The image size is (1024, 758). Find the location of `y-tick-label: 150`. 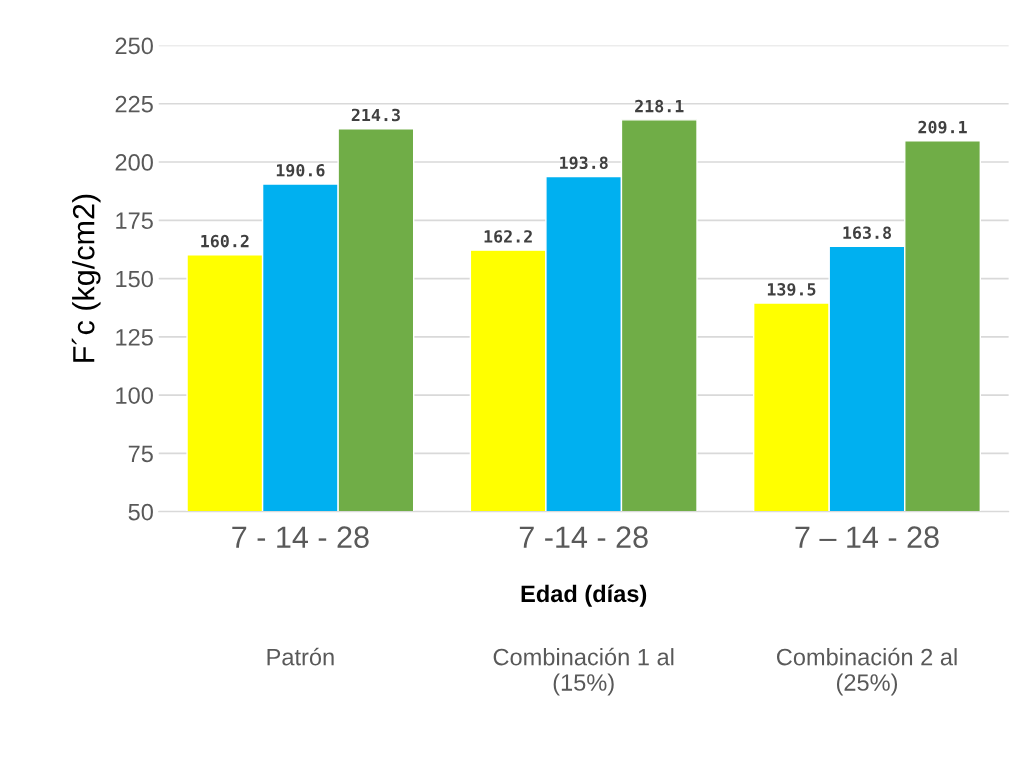

y-tick-label: 150 is located at coordinates (134, 279).